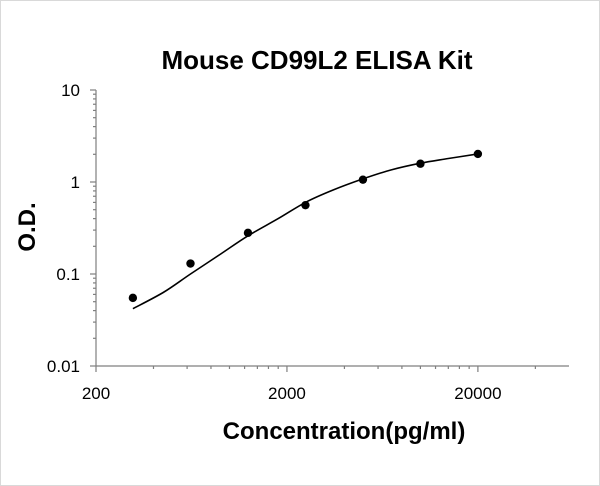 Image resolution: width=600 pixels, height=486 pixels. I want to click on x-axis-label: Concentration(pg/ml), so click(344, 431).